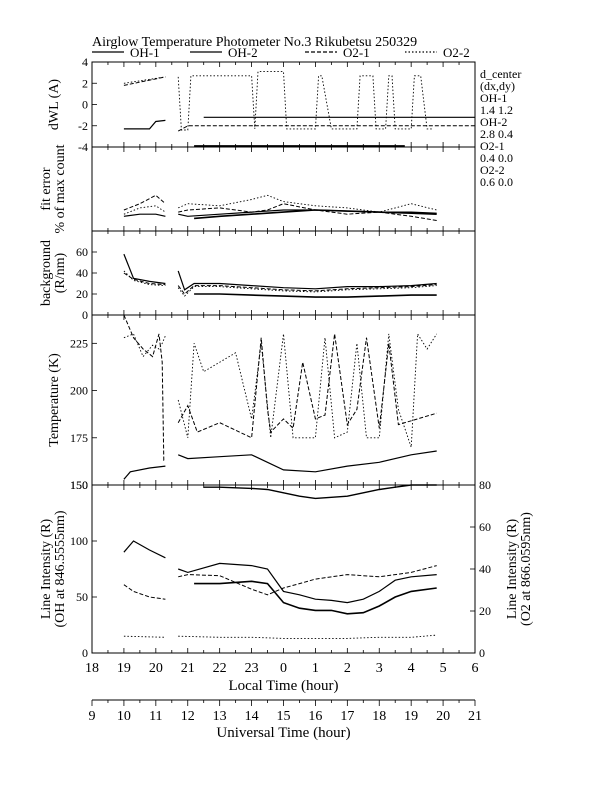  I want to click on universal-time-tick-label: 18, so click(379, 716).